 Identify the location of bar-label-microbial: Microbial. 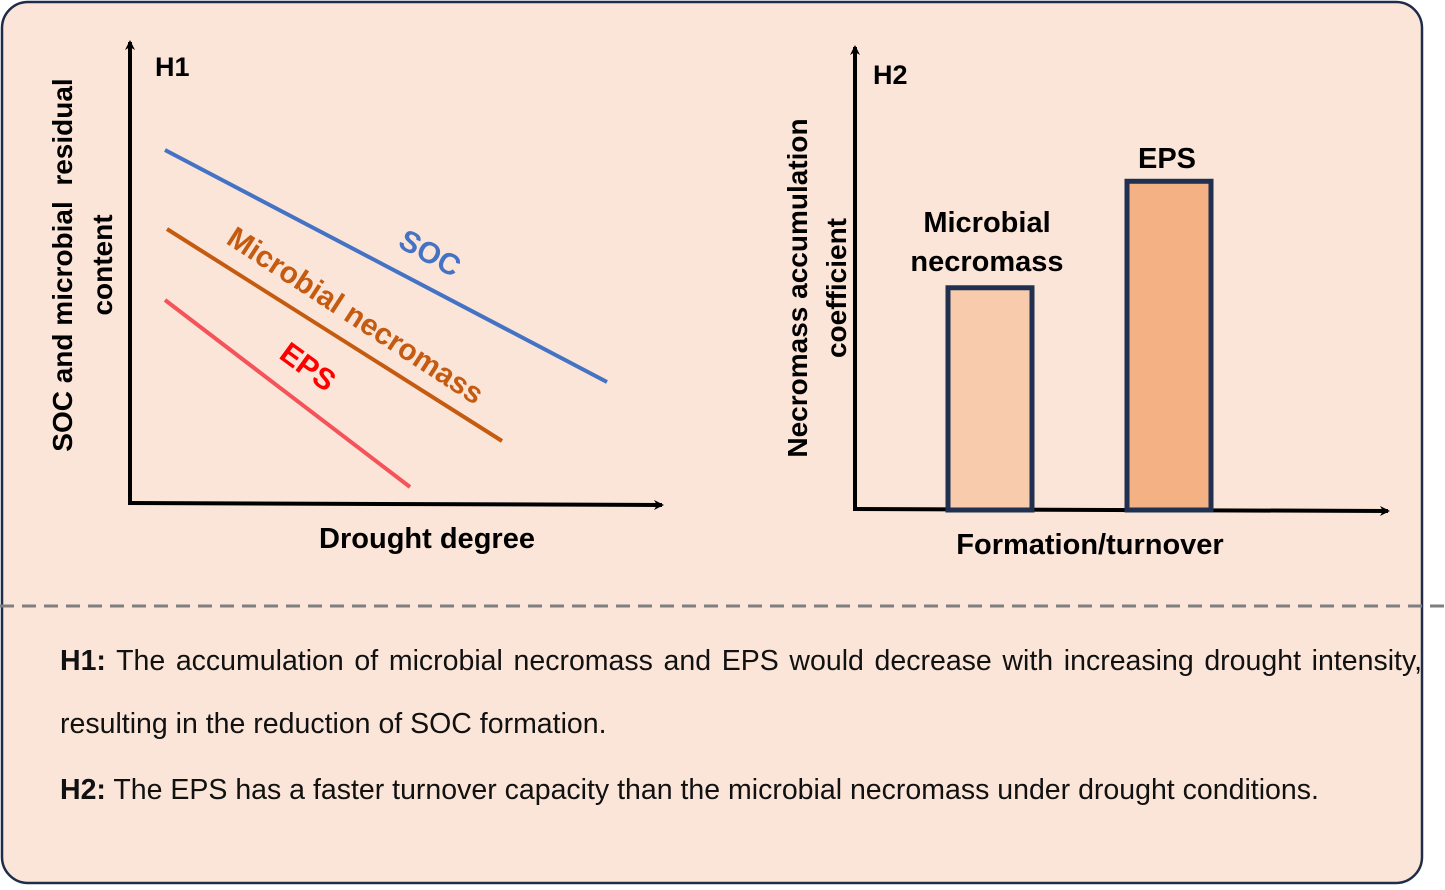
(986, 223).